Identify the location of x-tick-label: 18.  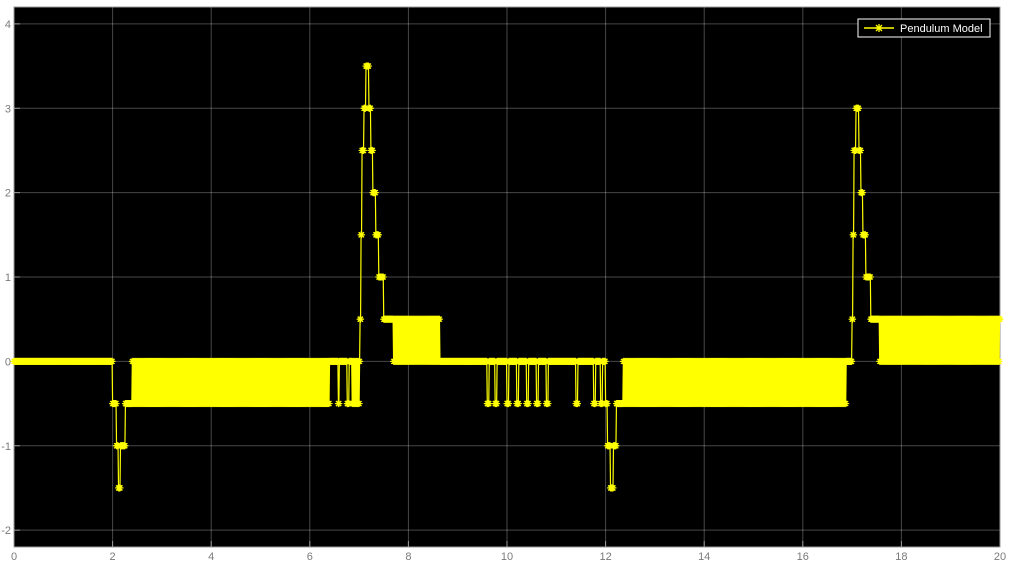
(901, 557).